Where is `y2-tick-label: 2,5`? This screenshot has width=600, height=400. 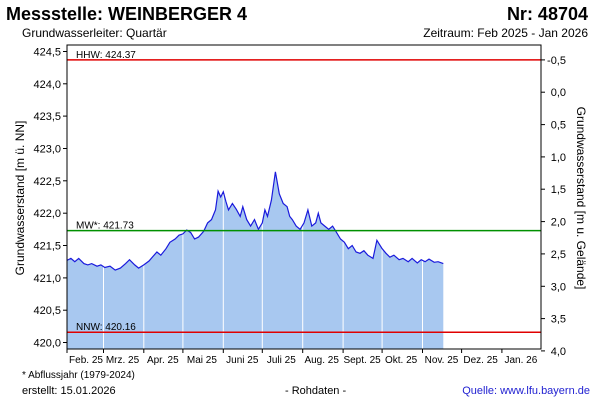 y2-tick-label: 2,5 is located at coordinates (558, 255).